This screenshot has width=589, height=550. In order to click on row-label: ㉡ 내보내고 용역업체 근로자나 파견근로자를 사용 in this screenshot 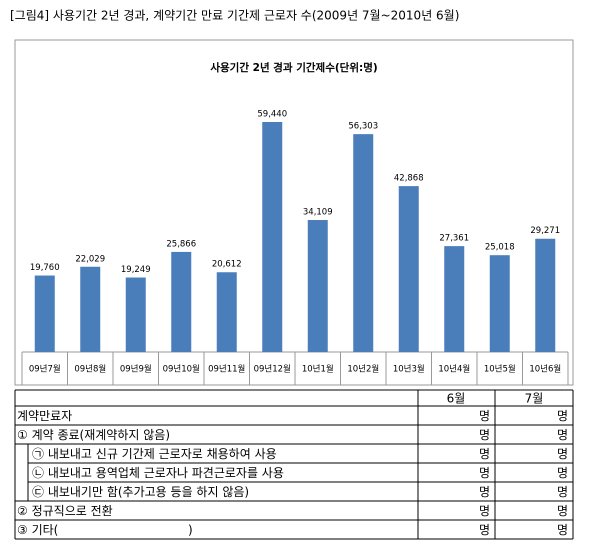, I will do `click(158, 473)`.